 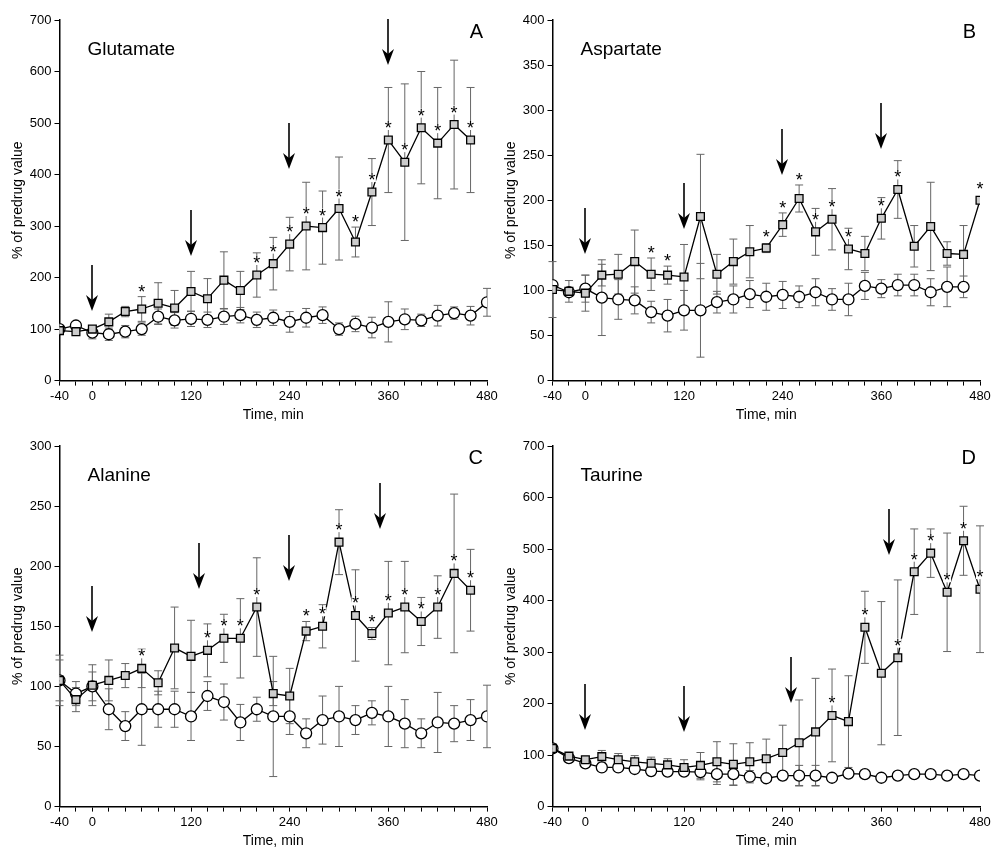 What do you see at coordinates (533, 64) in the screenshot?
I see `y-tick-label: 350` at bounding box center [533, 64].